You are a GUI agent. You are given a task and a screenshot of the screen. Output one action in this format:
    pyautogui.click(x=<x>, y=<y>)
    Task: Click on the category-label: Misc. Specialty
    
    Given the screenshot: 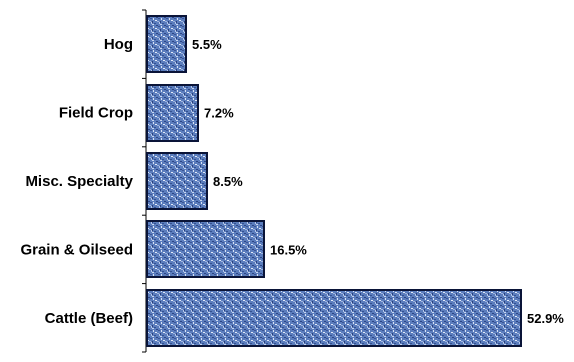 What is the action you would take?
    pyautogui.click(x=79, y=181)
    